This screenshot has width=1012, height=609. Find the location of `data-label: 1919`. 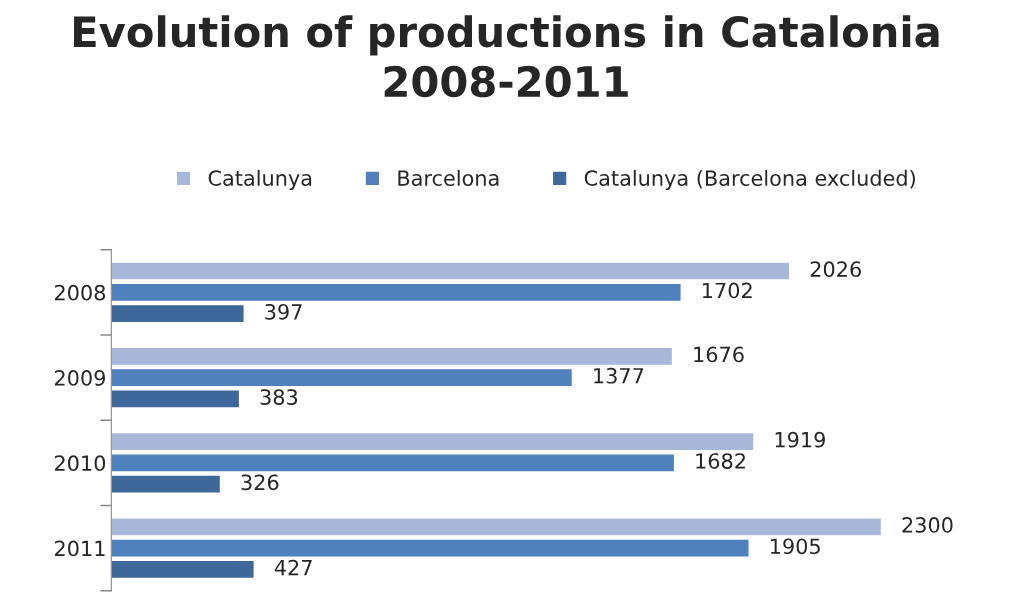

data-label: 1919 is located at coordinates (800, 439).